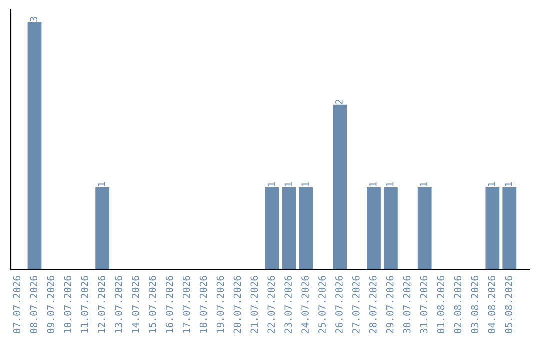  Describe the element at coordinates (186, 304) in the screenshot. I see `x-tick-label: 17.07.2026` at that location.